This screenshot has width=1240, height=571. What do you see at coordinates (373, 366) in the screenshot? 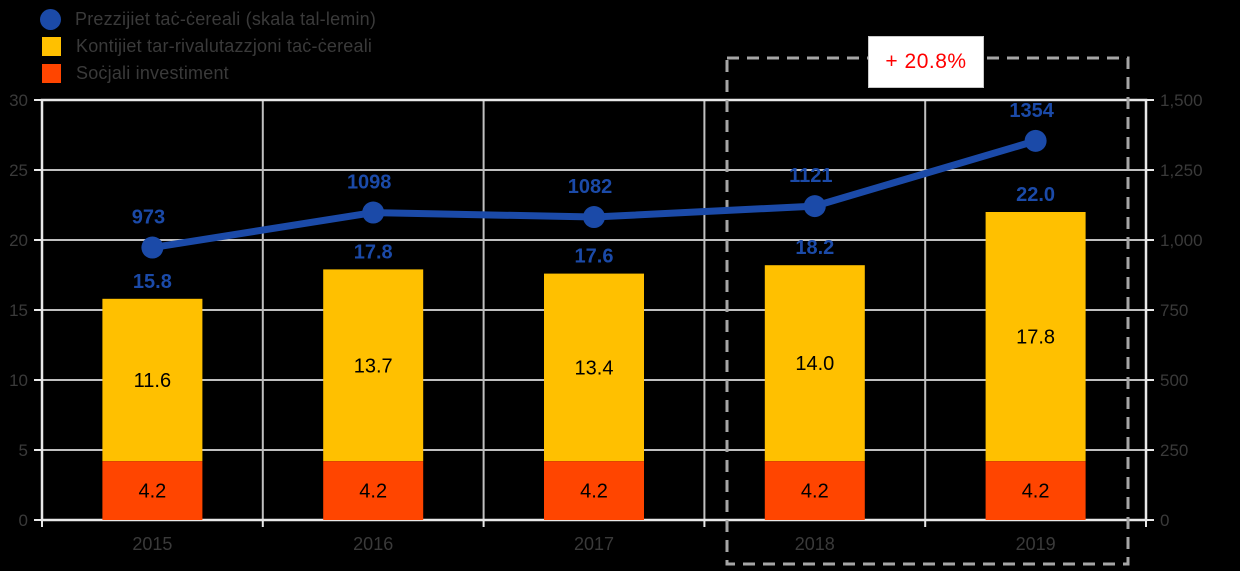
I see `svg-text: 13.7` at bounding box center [373, 366].